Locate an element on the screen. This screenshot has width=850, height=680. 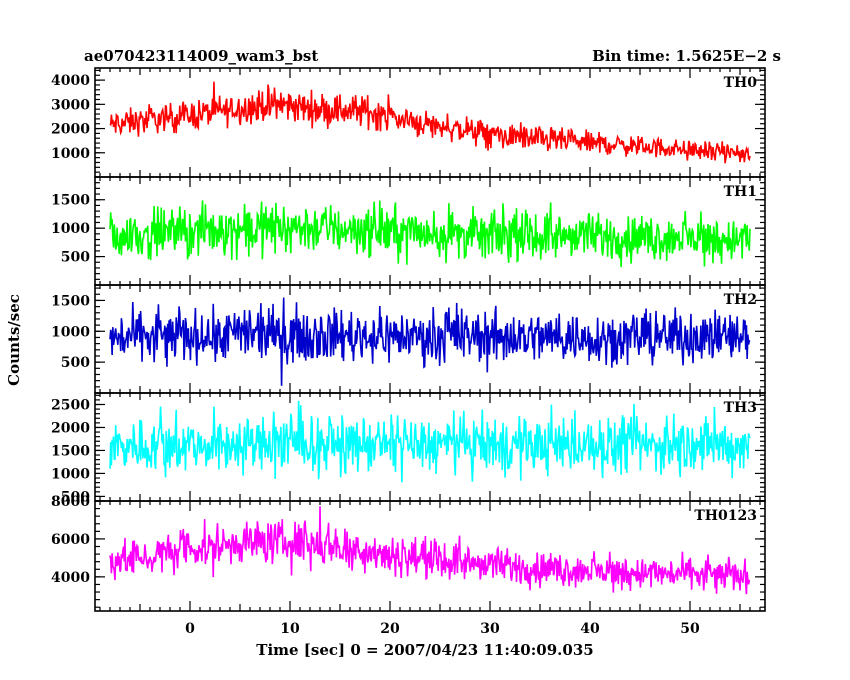
panel-label-th0: TH0 is located at coordinates (741, 83).